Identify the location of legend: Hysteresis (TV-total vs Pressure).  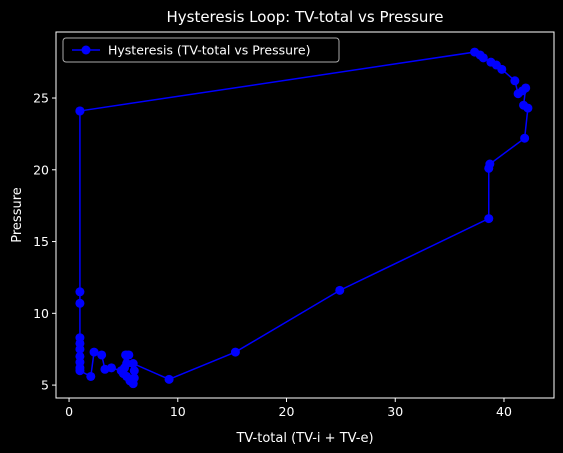
(201, 50).